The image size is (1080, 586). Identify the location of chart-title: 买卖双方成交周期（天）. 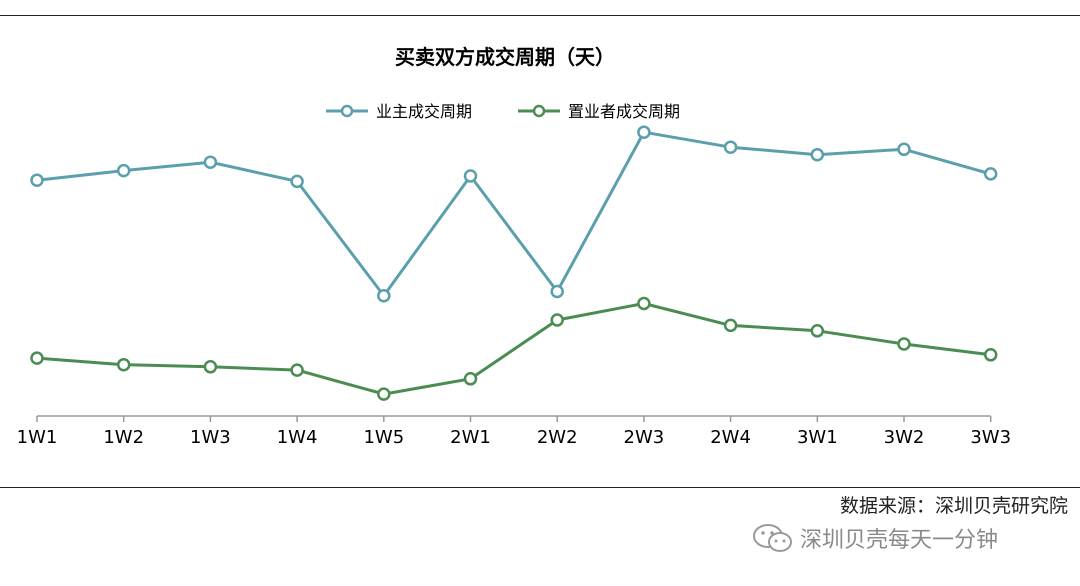
(505, 57).